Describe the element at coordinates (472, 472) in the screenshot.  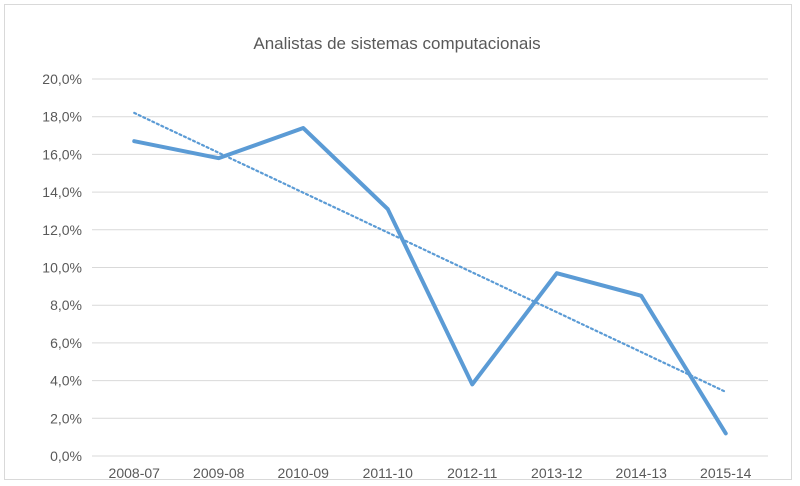
I see `x-tick-label: 2012-11` at that location.